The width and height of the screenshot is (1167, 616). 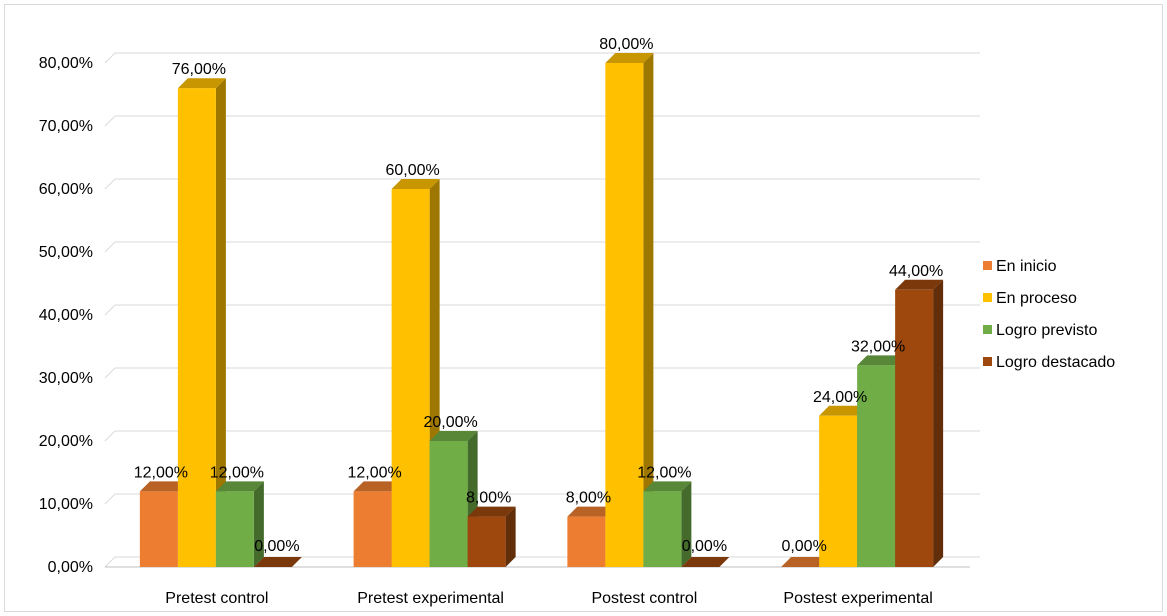 I want to click on y-tick-label: 30,00%, so click(x=66, y=378).